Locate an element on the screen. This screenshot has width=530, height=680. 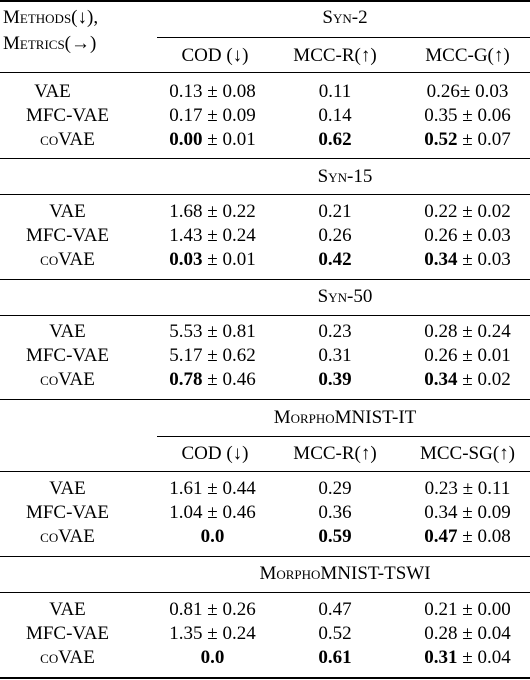
col-header-mcc-r: MCC-R(↑) is located at coordinates (335, 453).